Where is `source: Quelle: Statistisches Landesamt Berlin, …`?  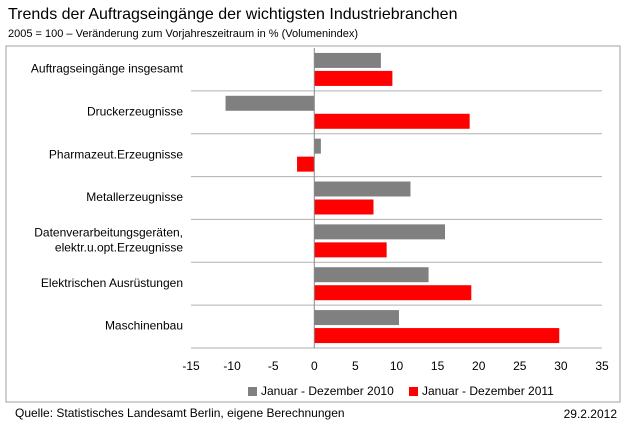 source: Quelle: Statistisches Landesamt Berlin, … is located at coordinates (180, 413).